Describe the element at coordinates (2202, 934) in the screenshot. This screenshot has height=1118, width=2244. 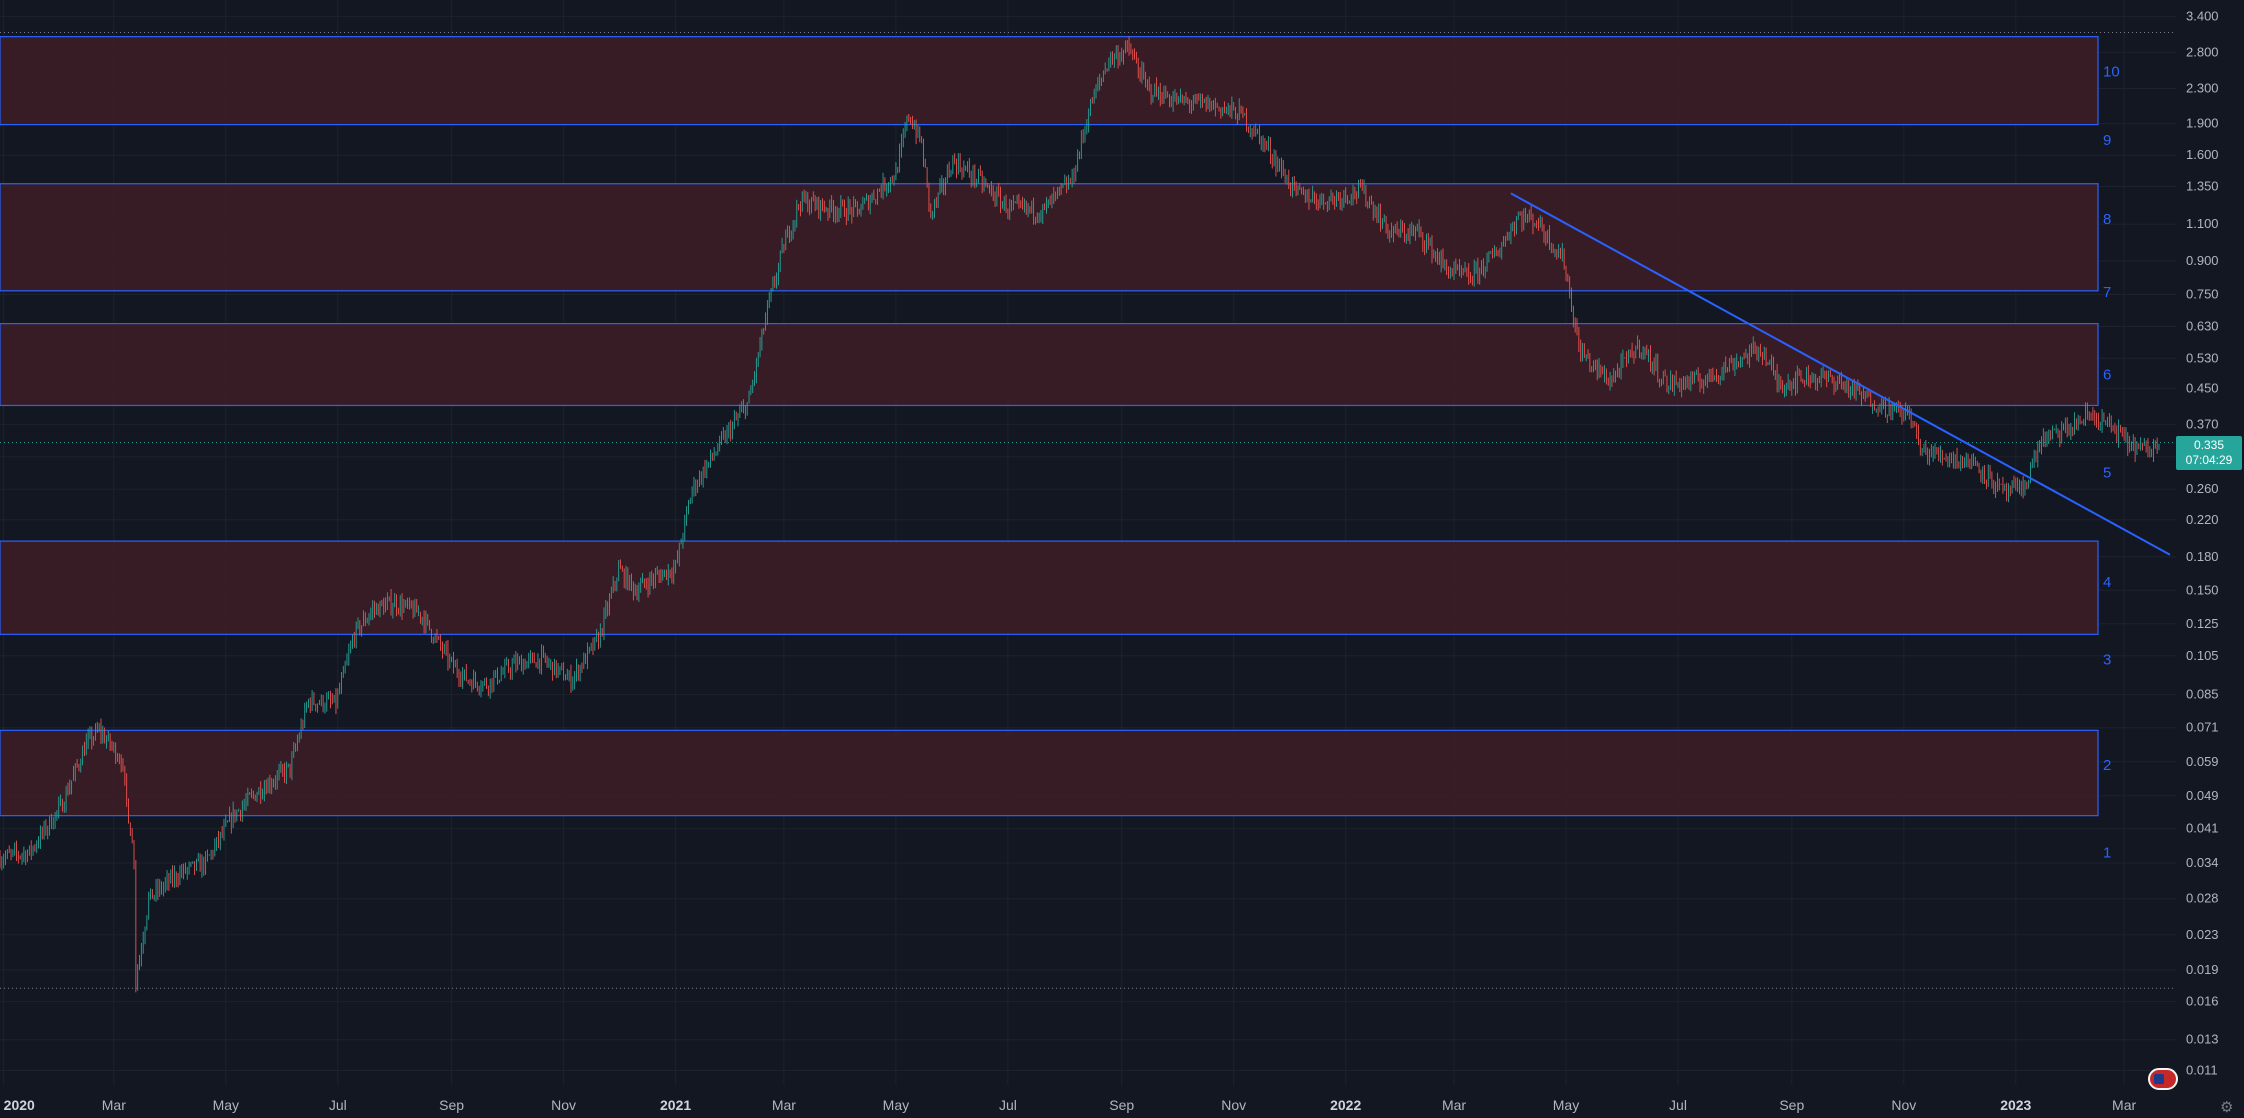
I see `price-tick-label: 0.023` at that location.